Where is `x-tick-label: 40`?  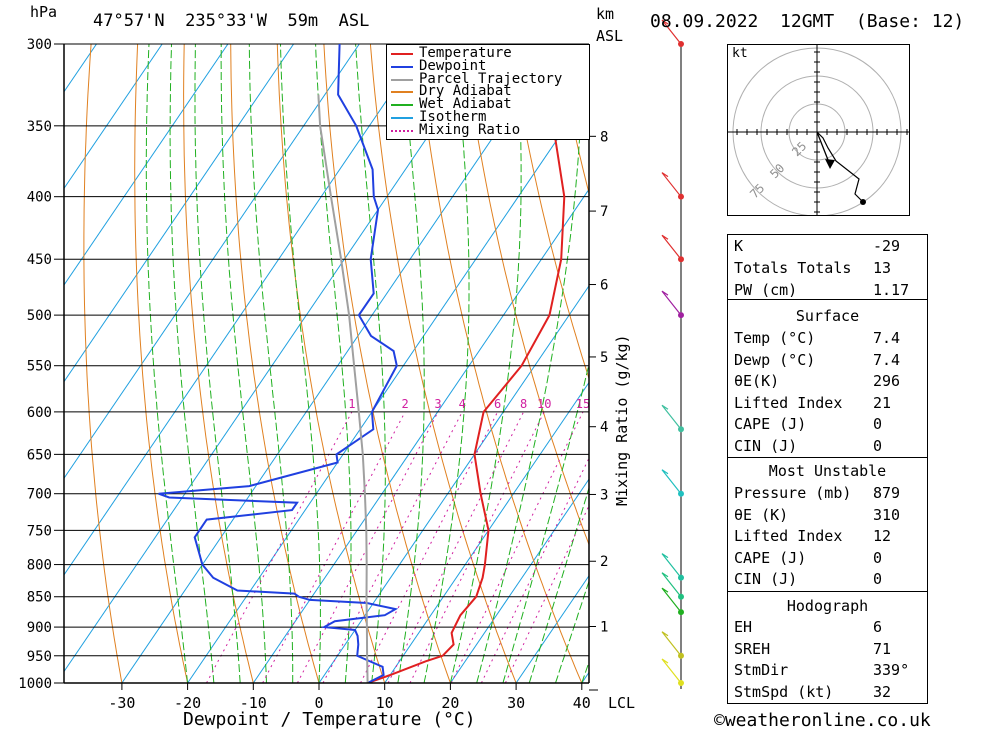
x-tick-label: 40 is located at coordinates (582, 703).